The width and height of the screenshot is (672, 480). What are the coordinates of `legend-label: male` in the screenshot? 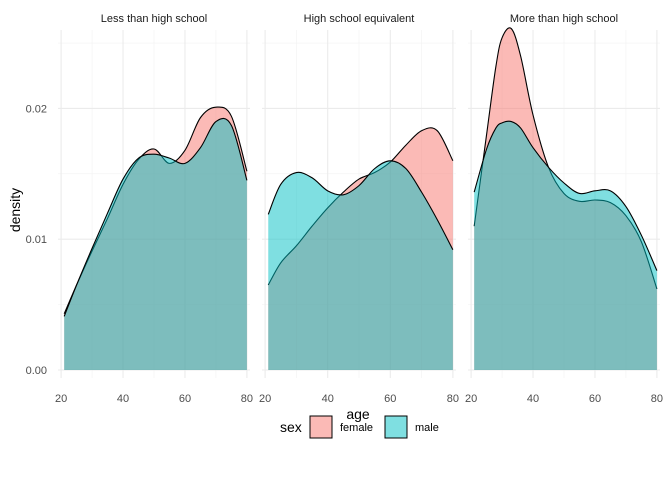 It's located at (427, 428).